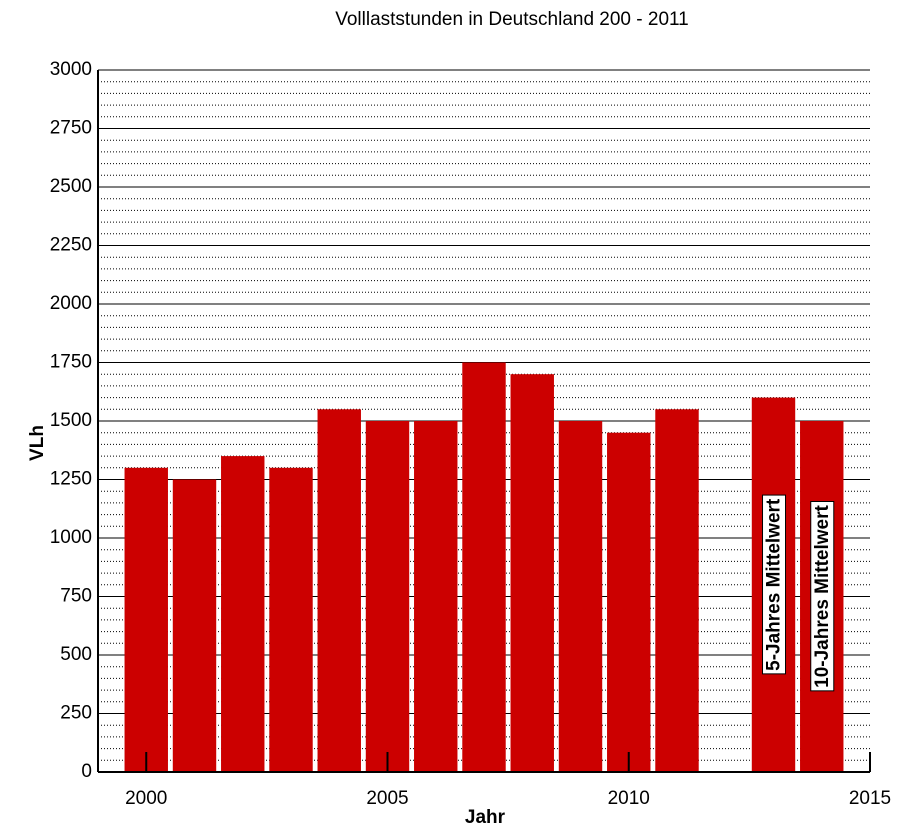  I want to click on y-tick-label: 2000, so click(71, 303).